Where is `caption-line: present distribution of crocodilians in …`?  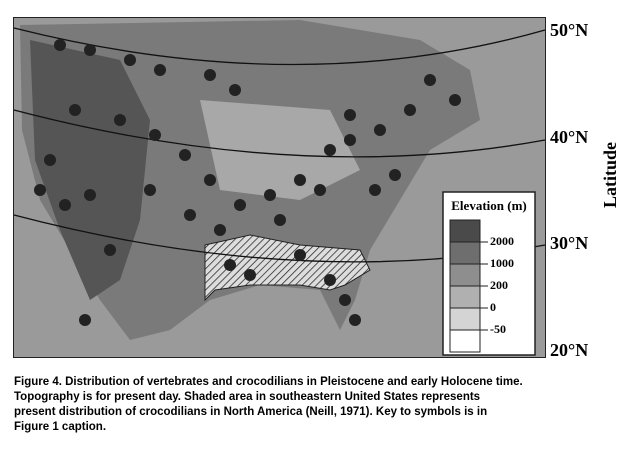 caption-line: present distribution of crocodilians in … is located at coordinates (251, 412).